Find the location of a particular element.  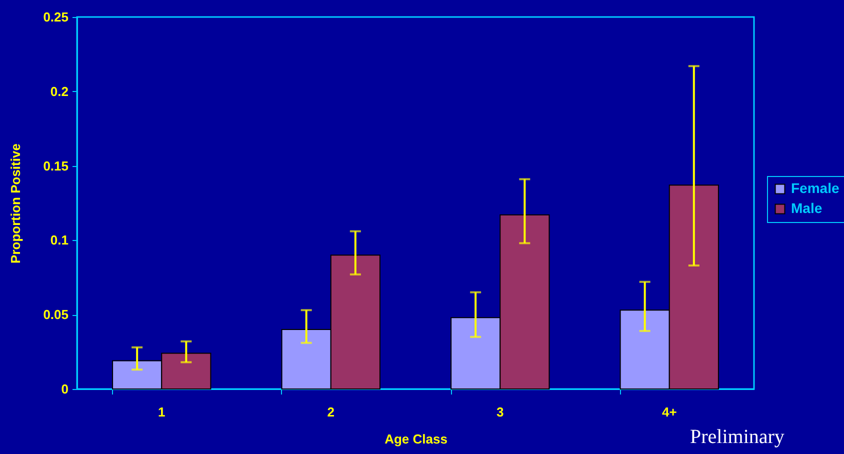

y-axis-title: Proportion Positive is located at coordinates (16, 204).